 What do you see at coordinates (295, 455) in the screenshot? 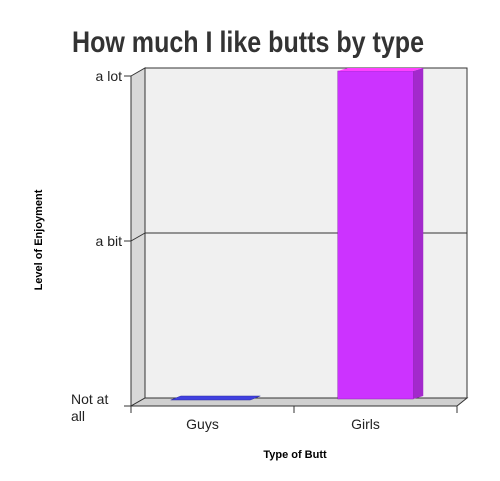
I see `x-axis-label: Type of Butt` at bounding box center [295, 455].